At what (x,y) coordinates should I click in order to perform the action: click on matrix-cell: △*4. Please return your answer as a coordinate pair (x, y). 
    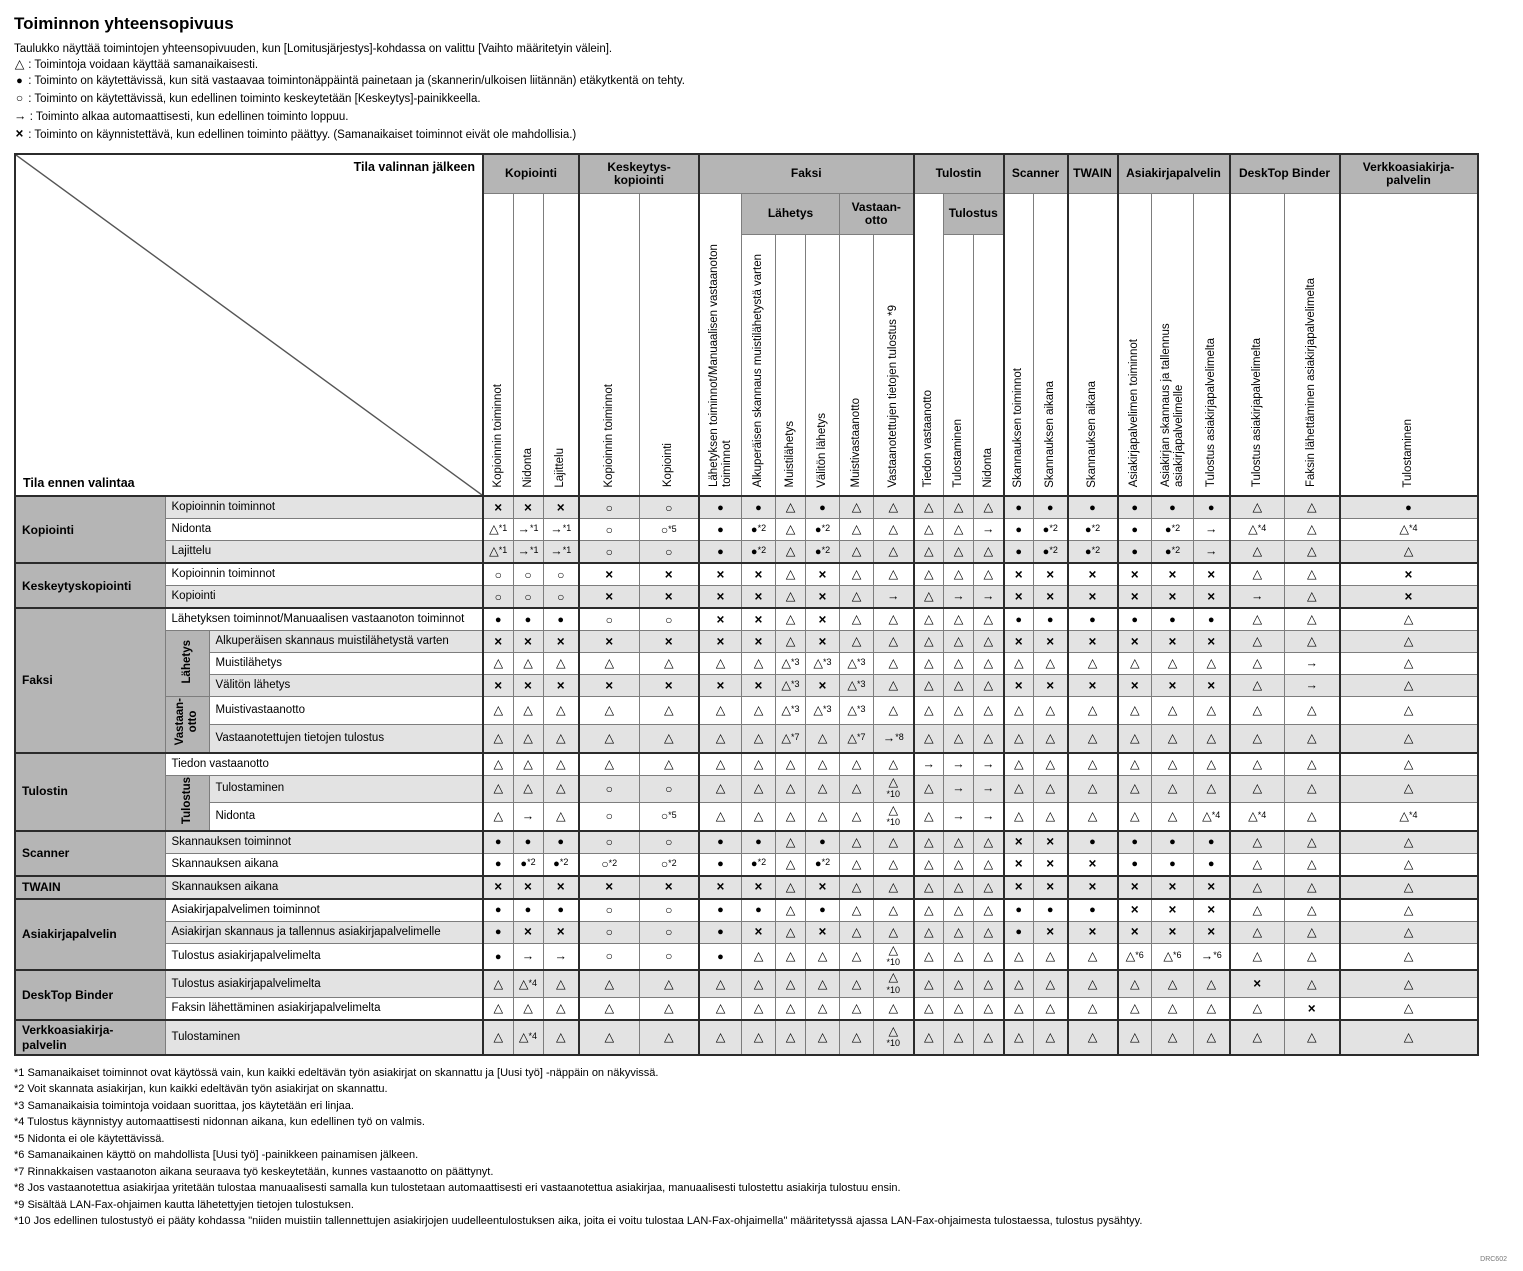
    Looking at the image, I should click on (1256, 530).